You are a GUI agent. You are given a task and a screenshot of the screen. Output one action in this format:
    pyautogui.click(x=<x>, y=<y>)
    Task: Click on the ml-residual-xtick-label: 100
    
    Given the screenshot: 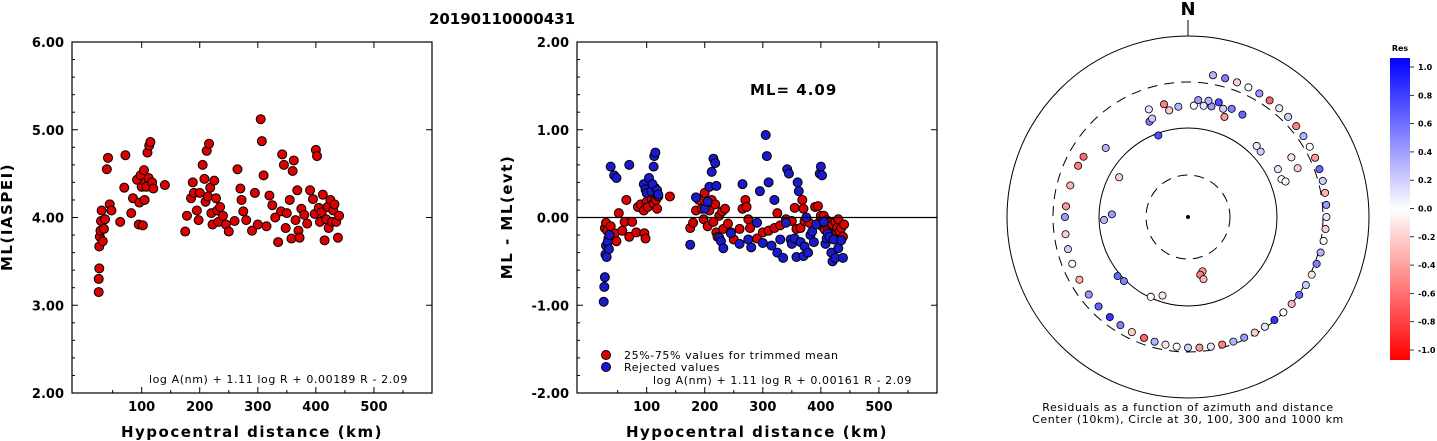 What is the action you would take?
    pyautogui.click(x=646, y=407)
    